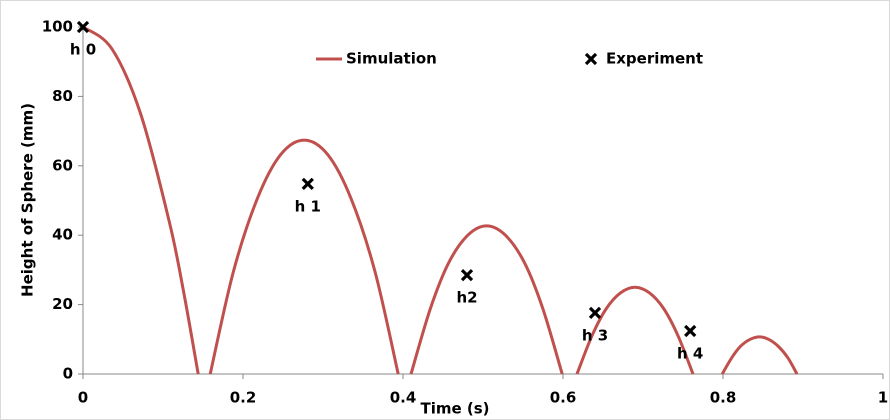 The image size is (890, 420). Describe the element at coordinates (57, 27) in the screenshot. I see `y-tick-label: 100` at that location.